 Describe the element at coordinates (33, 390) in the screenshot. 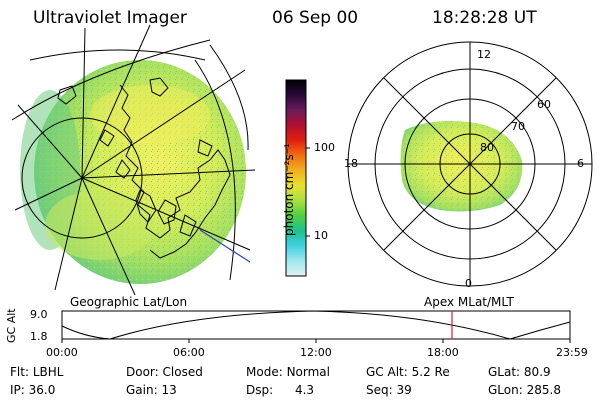

I see `ip-info: IP: 36.0` at that location.